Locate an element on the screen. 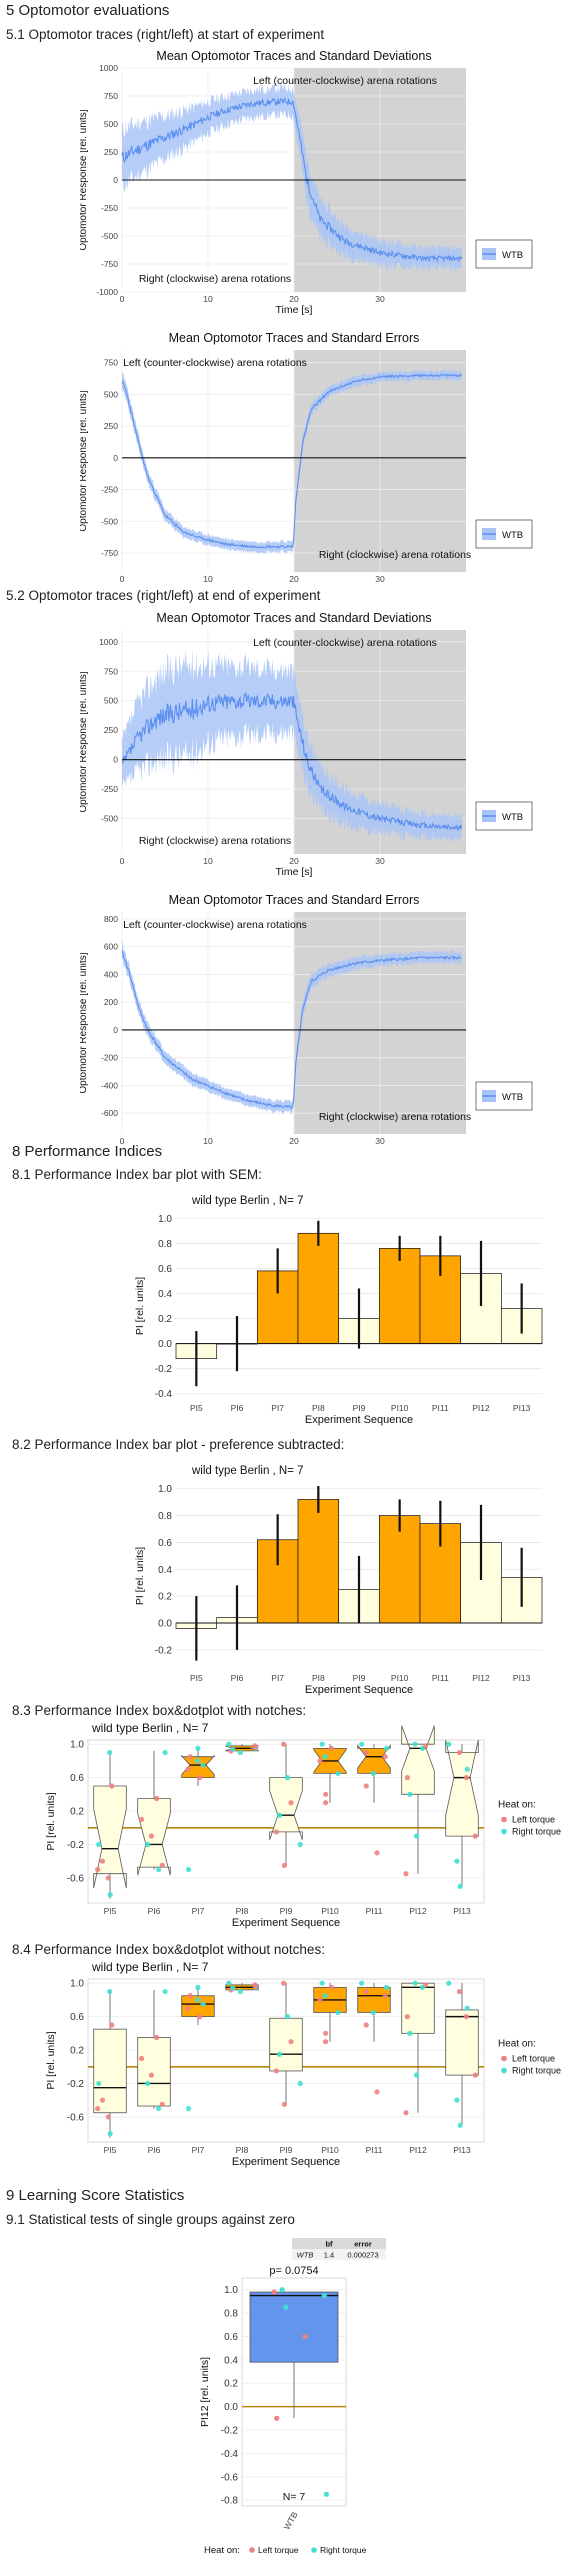  y-tick-label: 0.6 is located at coordinates (165, 1543).